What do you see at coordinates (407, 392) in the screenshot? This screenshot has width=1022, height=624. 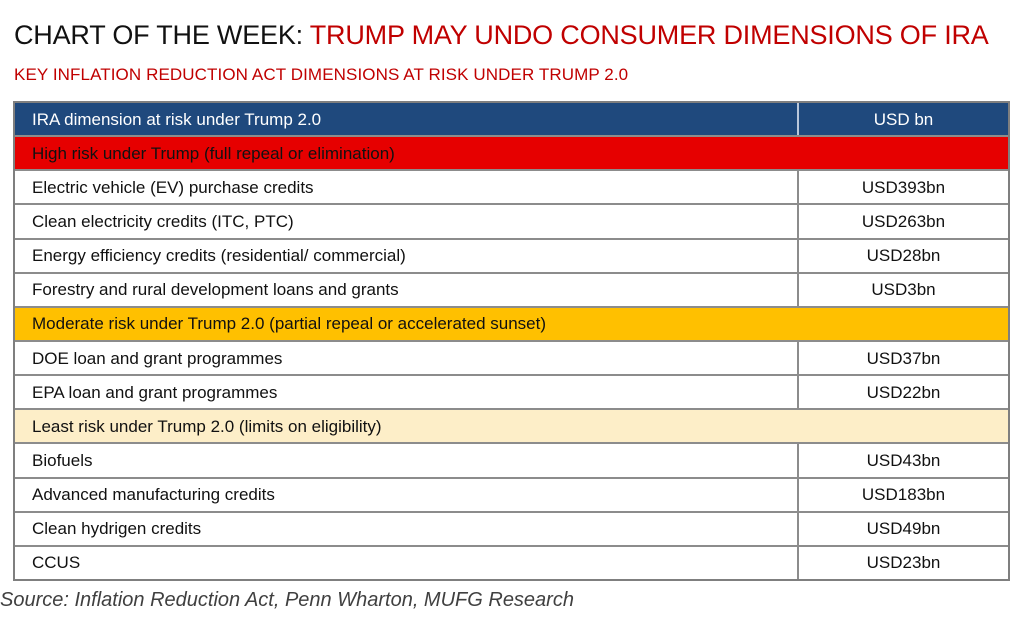 I see `row-dimension: EPA loan and grant programmes` at bounding box center [407, 392].